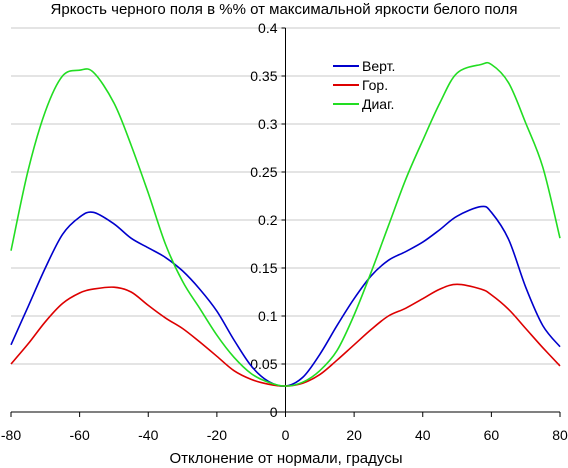 The image size is (568, 468). What do you see at coordinates (286, 458) in the screenshot?
I see `x-axis-label: Отклонение от нормали, градусы` at bounding box center [286, 458].